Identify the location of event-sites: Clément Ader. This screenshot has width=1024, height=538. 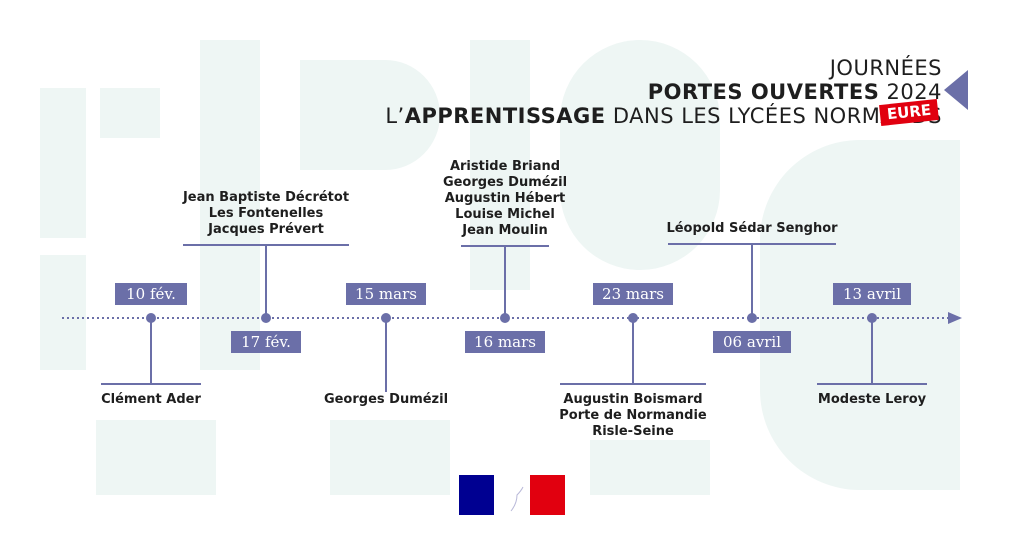
(151, 400).